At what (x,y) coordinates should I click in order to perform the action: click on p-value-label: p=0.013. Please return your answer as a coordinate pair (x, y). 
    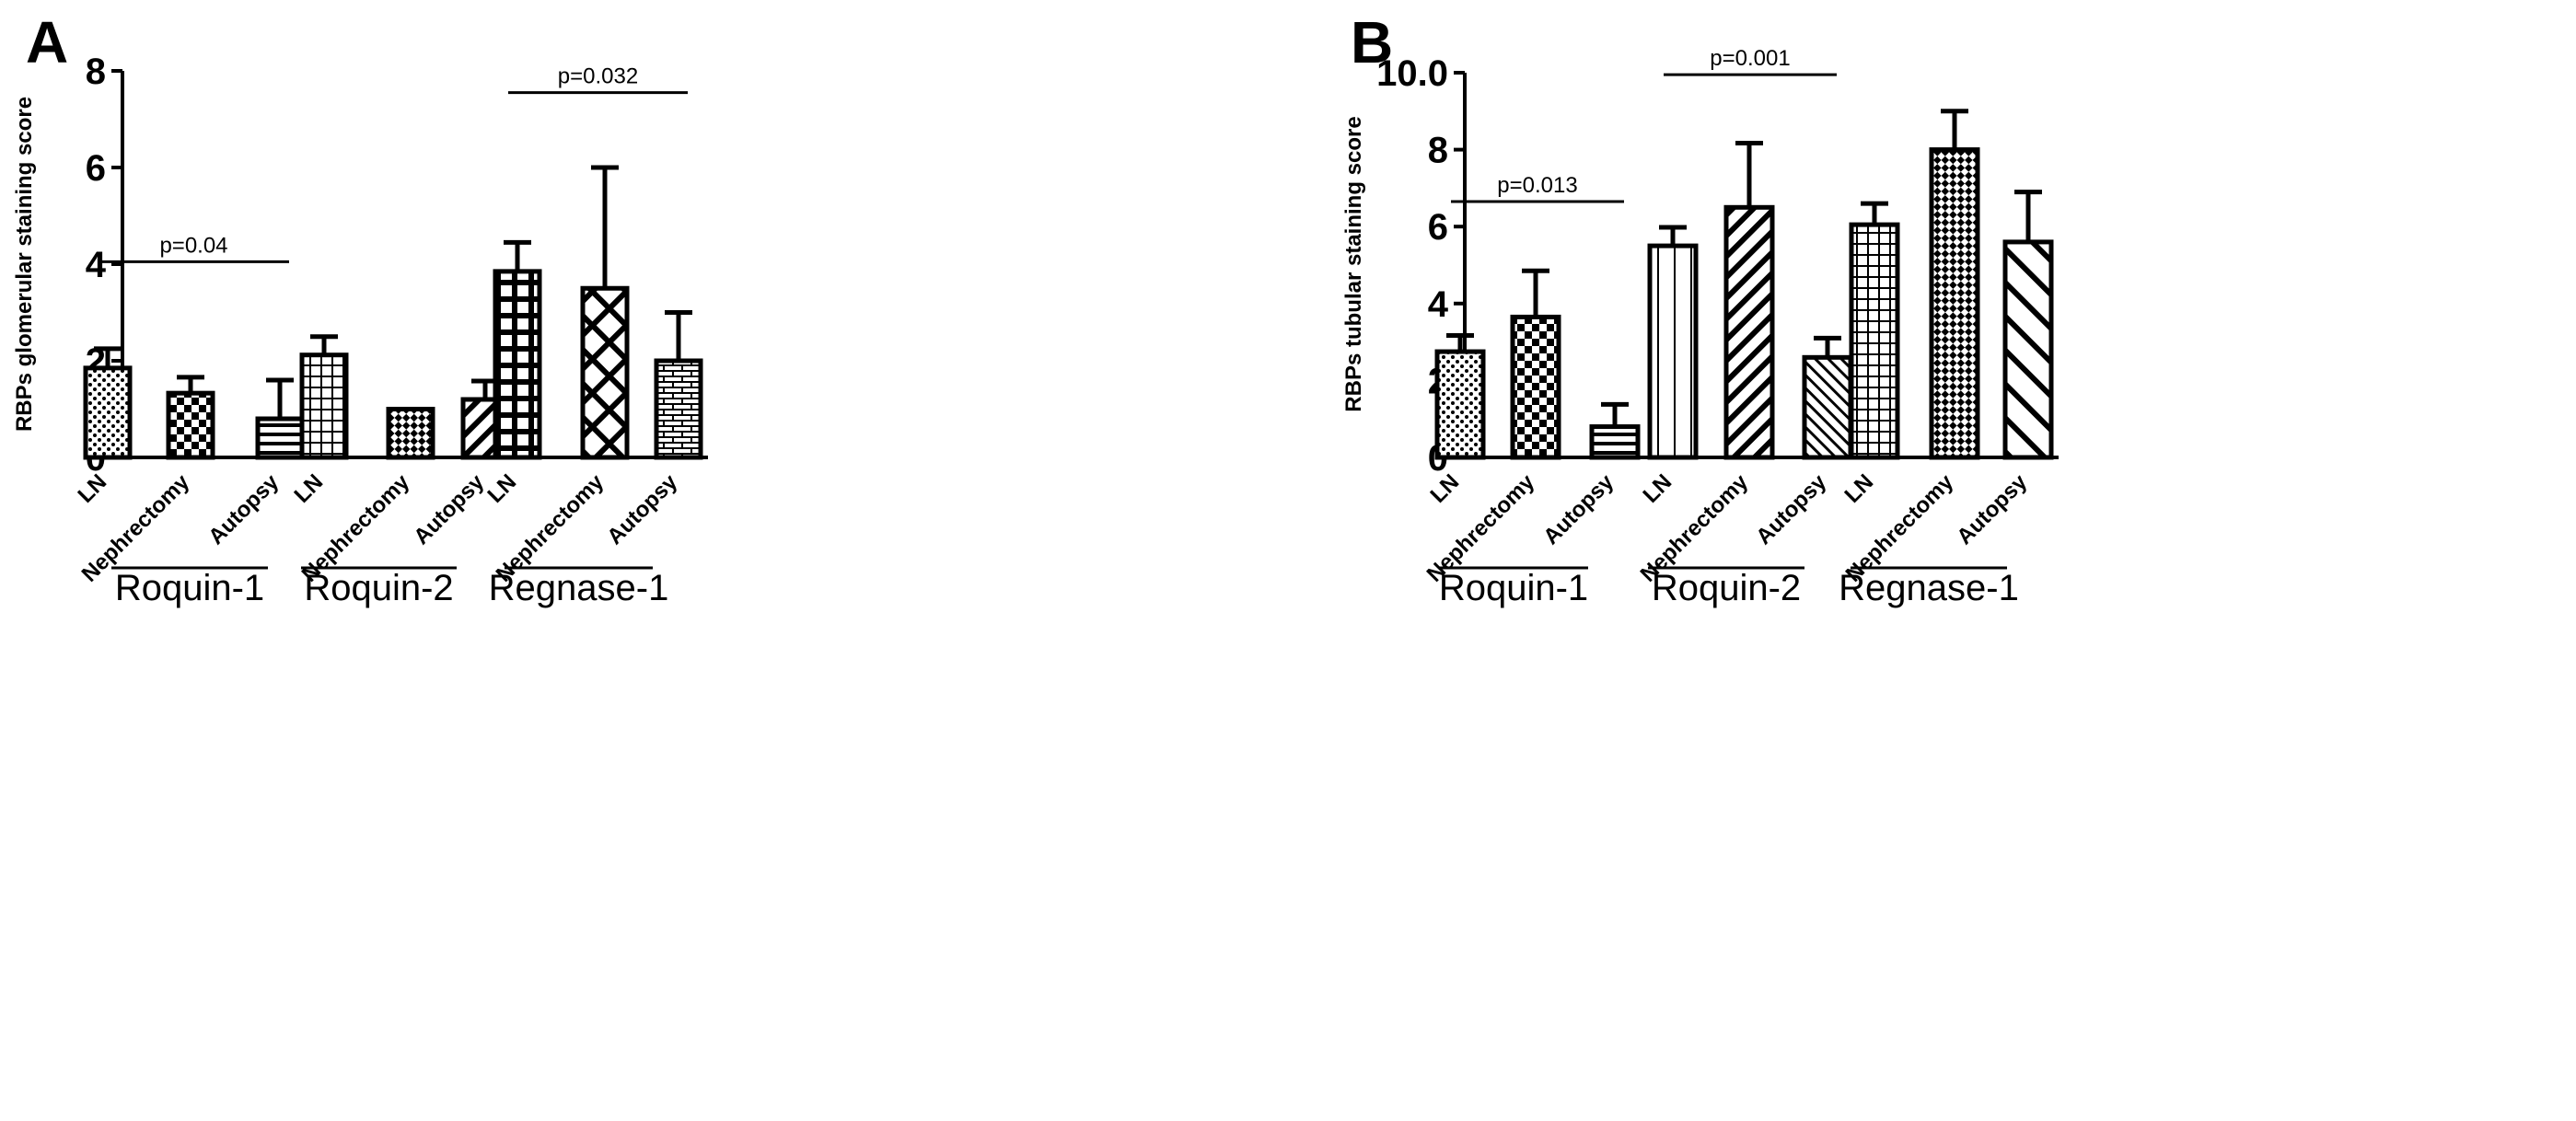
    Looking at the image, I should click on (1537, 186).